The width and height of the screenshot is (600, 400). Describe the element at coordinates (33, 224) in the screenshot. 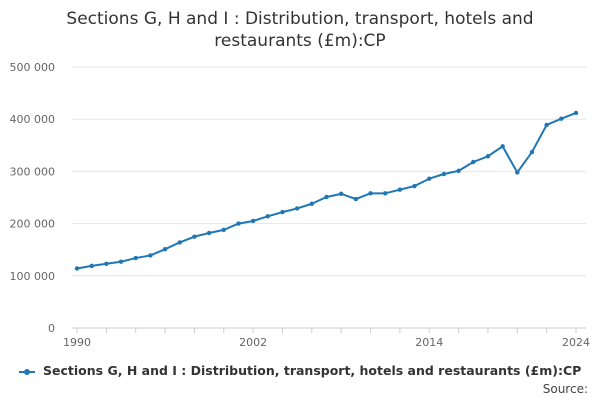

I see `y-tick-label: 200 000` at that location.